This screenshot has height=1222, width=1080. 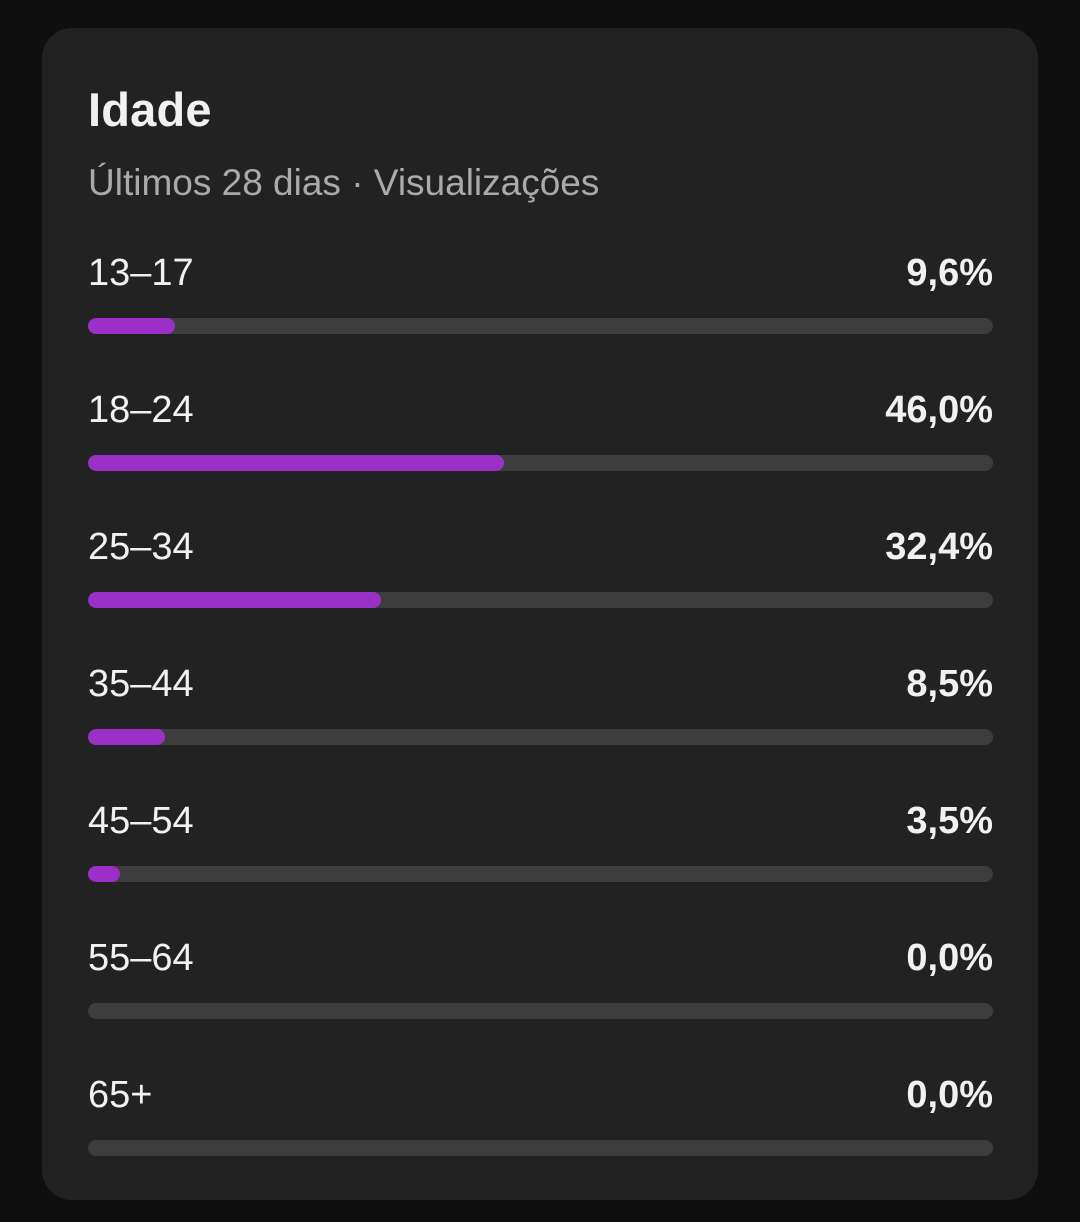 What do you see at coordinates (141, 547) in the screenshot?
I see `age-range-label: 25–34` at bounding box center [141, 547].